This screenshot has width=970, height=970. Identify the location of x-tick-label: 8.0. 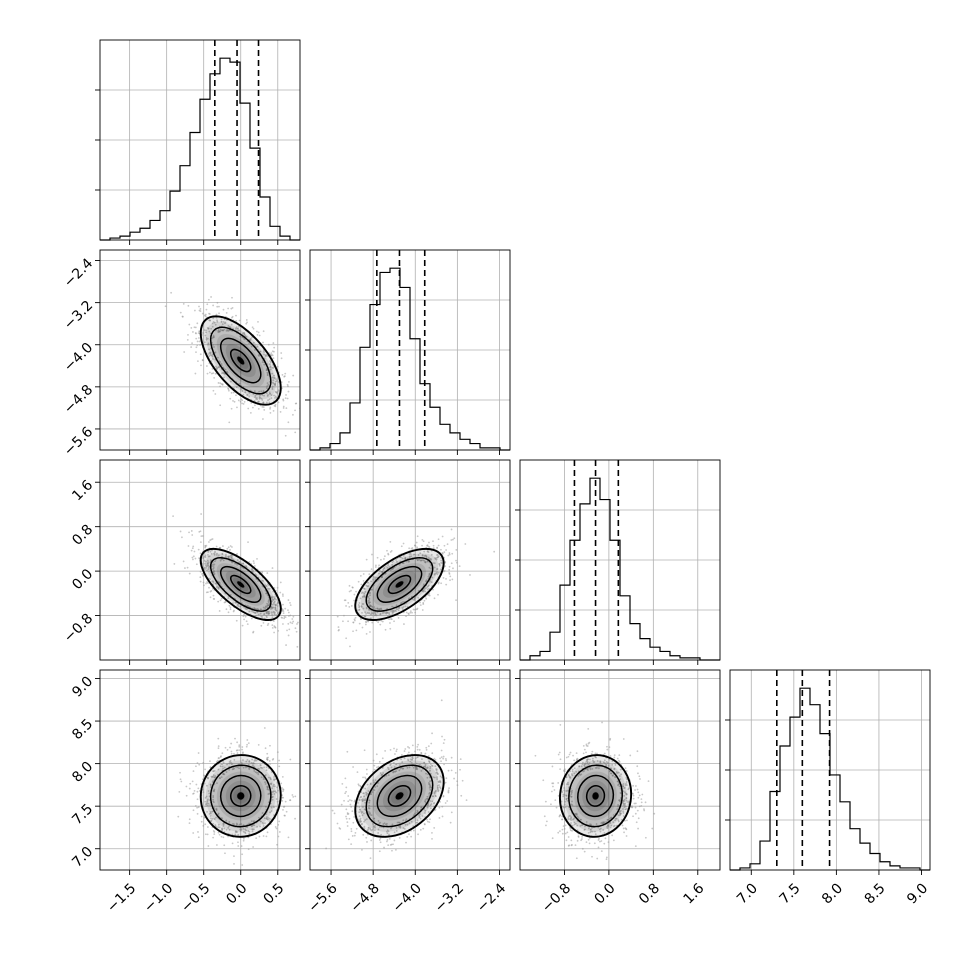
(832, 893).